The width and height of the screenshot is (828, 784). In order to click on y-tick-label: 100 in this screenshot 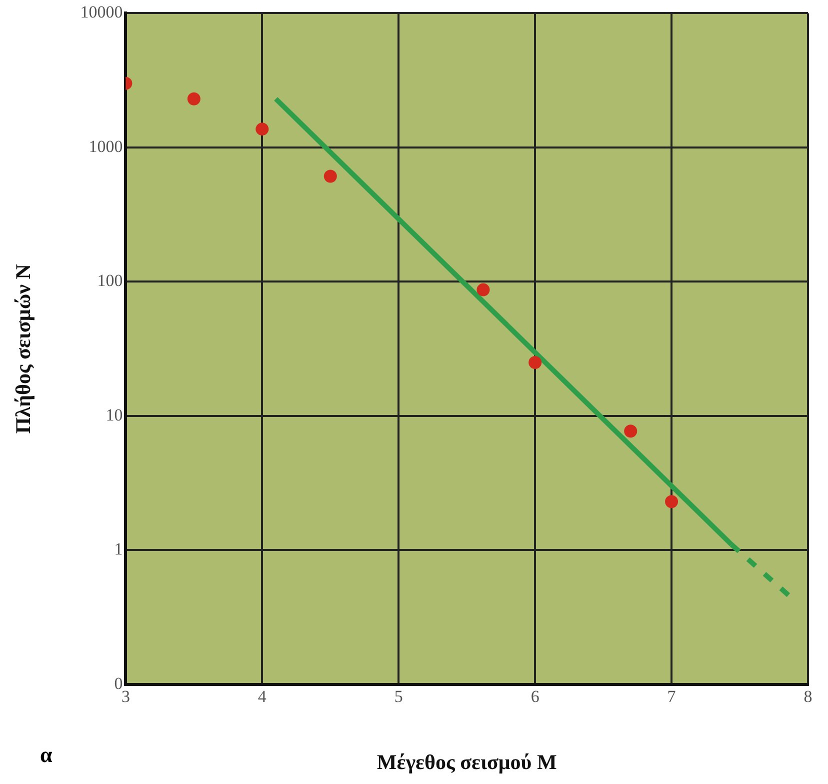, I will do `click(110, 280)`.